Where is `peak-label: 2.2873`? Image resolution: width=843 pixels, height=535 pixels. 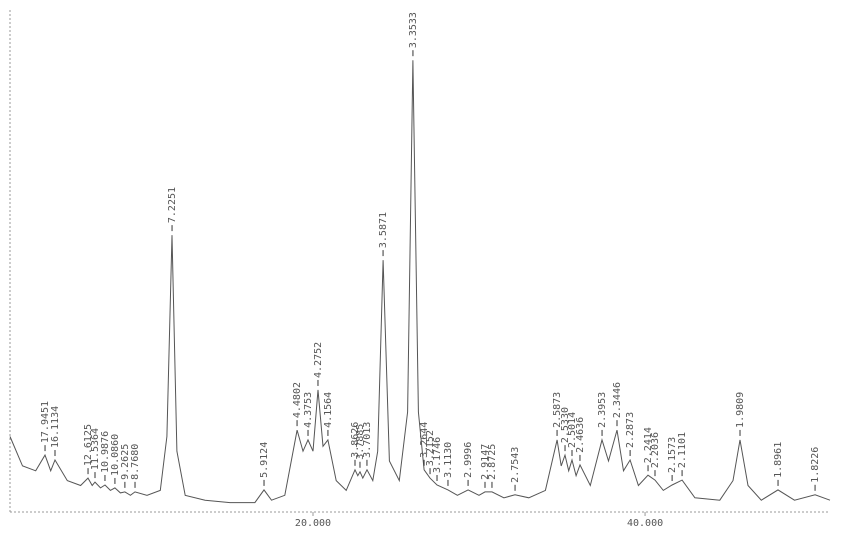 peak-label: 2.2873 is located at coordinates (630, 430).